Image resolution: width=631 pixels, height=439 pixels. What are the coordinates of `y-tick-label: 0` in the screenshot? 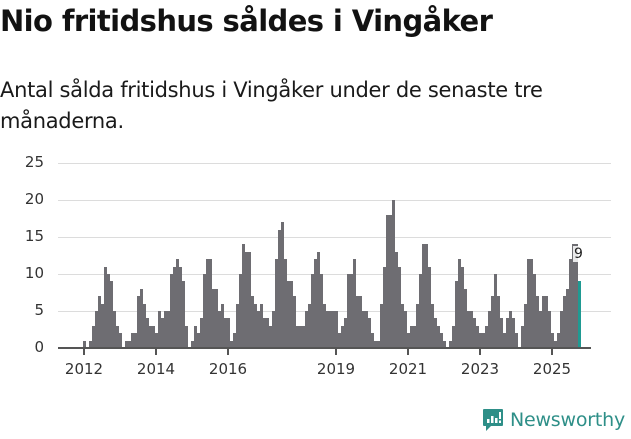 It's located at (39, 347).